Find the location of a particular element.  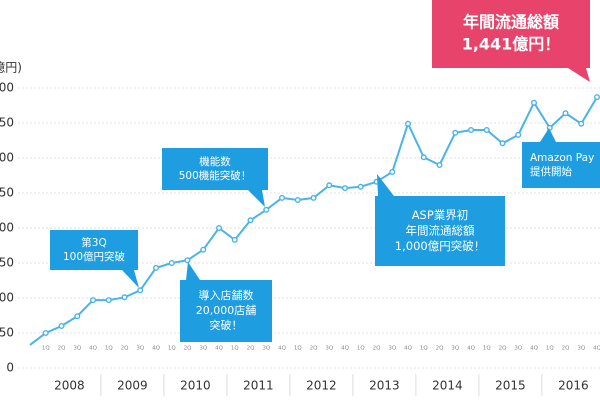

y-tick-label: 0 is located at coordinates (10, 368).